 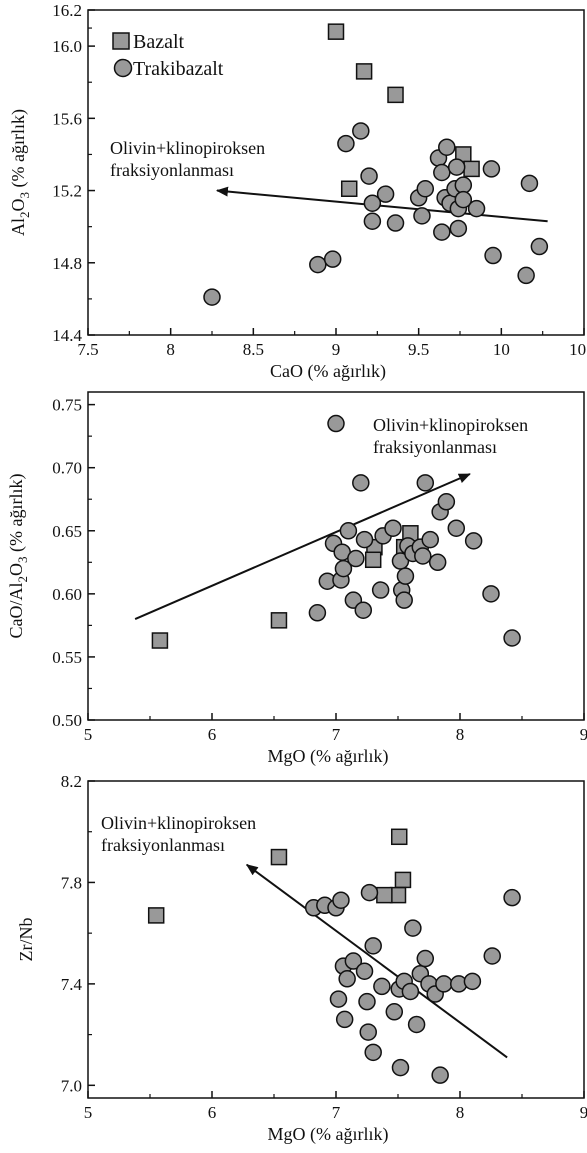 I want to click on x-tick-label: 8.5, so click(x=253, y=349).